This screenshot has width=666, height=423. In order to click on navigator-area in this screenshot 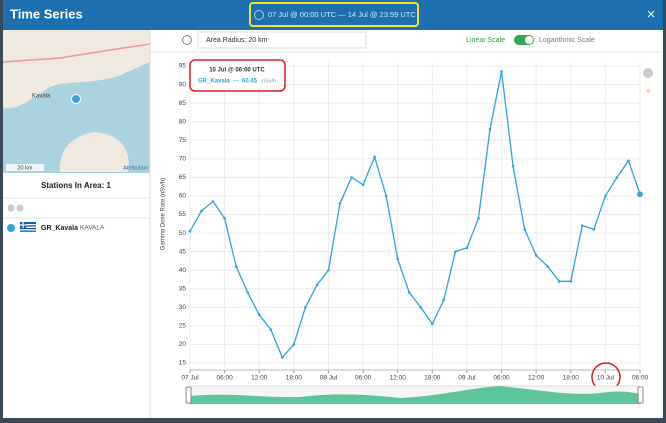, I will do `click(415, 395)`.